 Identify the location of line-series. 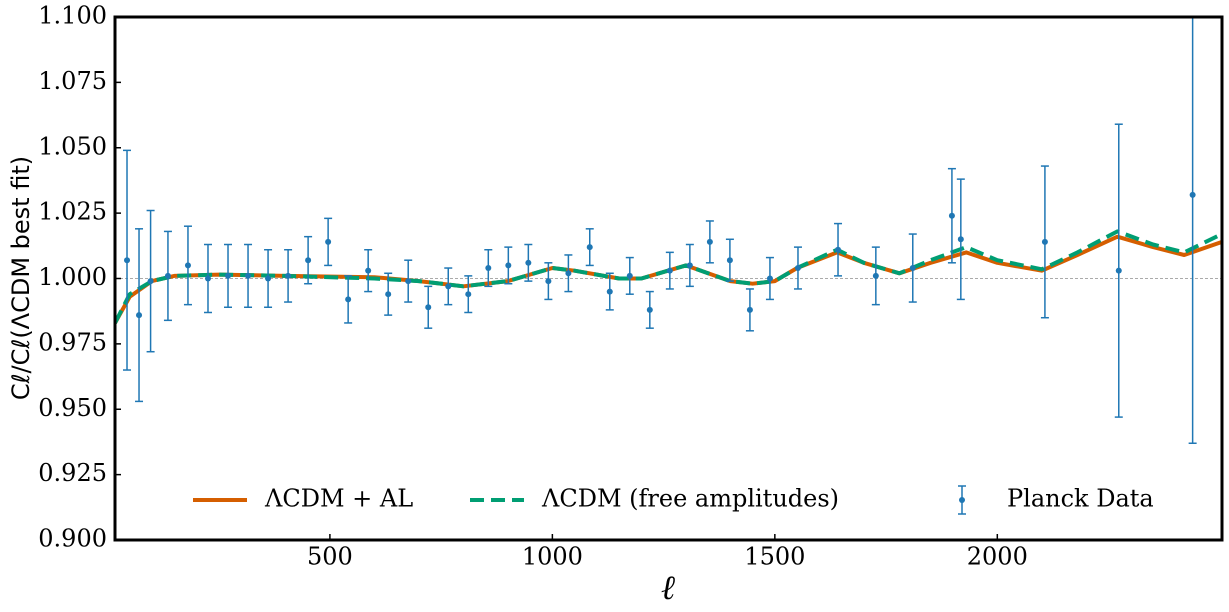
(668, 279).